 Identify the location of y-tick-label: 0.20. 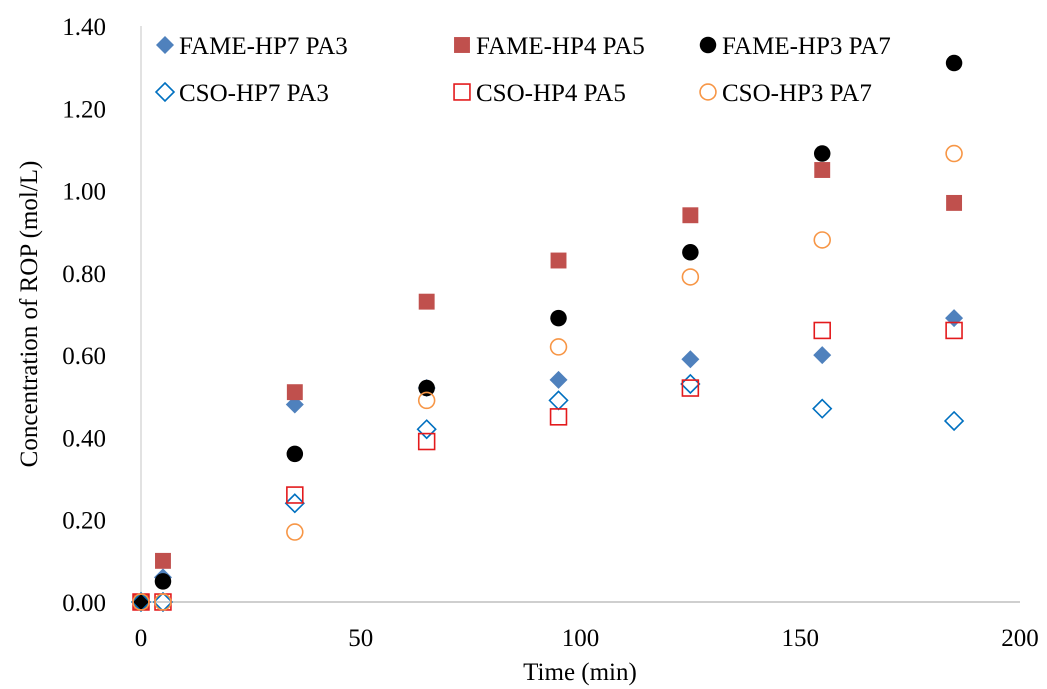
(84, 521).